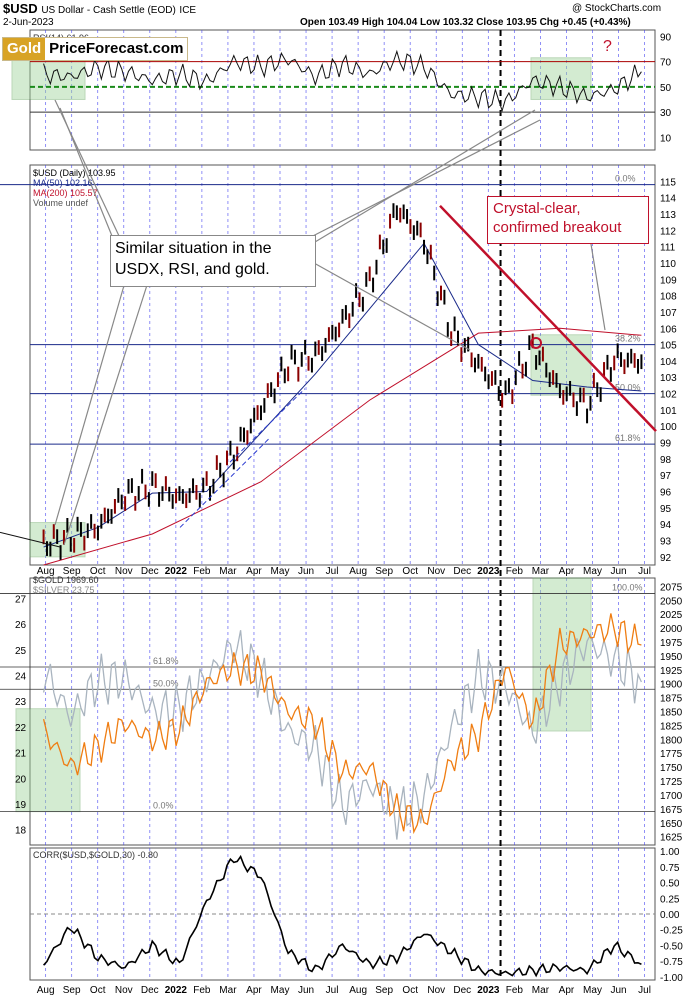  Describe the element at coordinates (670, 899) in the screenshot. I see `corr-y-tick: 0.25` at that location.